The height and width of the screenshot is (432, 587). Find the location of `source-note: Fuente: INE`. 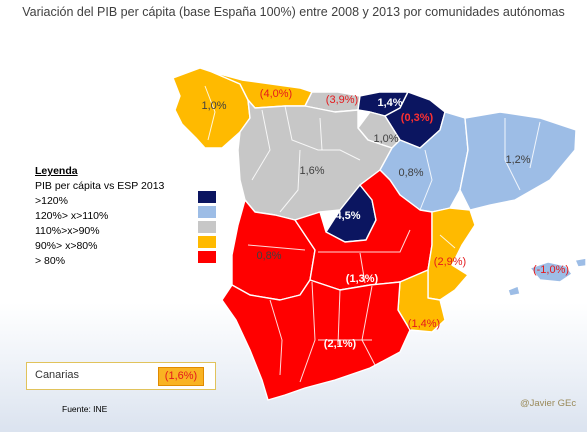

source-note: Fuente: INE is located at coordinates (85, 409).